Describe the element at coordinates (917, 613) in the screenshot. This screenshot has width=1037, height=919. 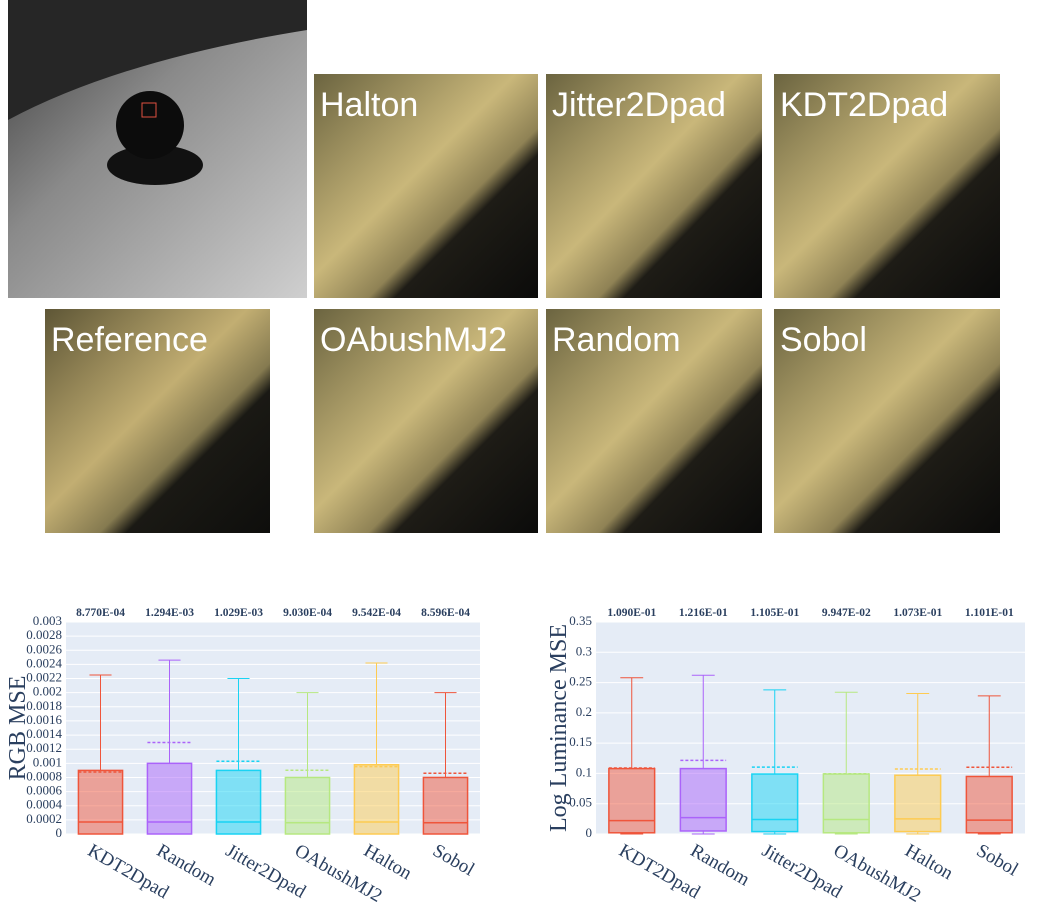
I see `mean-label: 1.073E-01` at that location.